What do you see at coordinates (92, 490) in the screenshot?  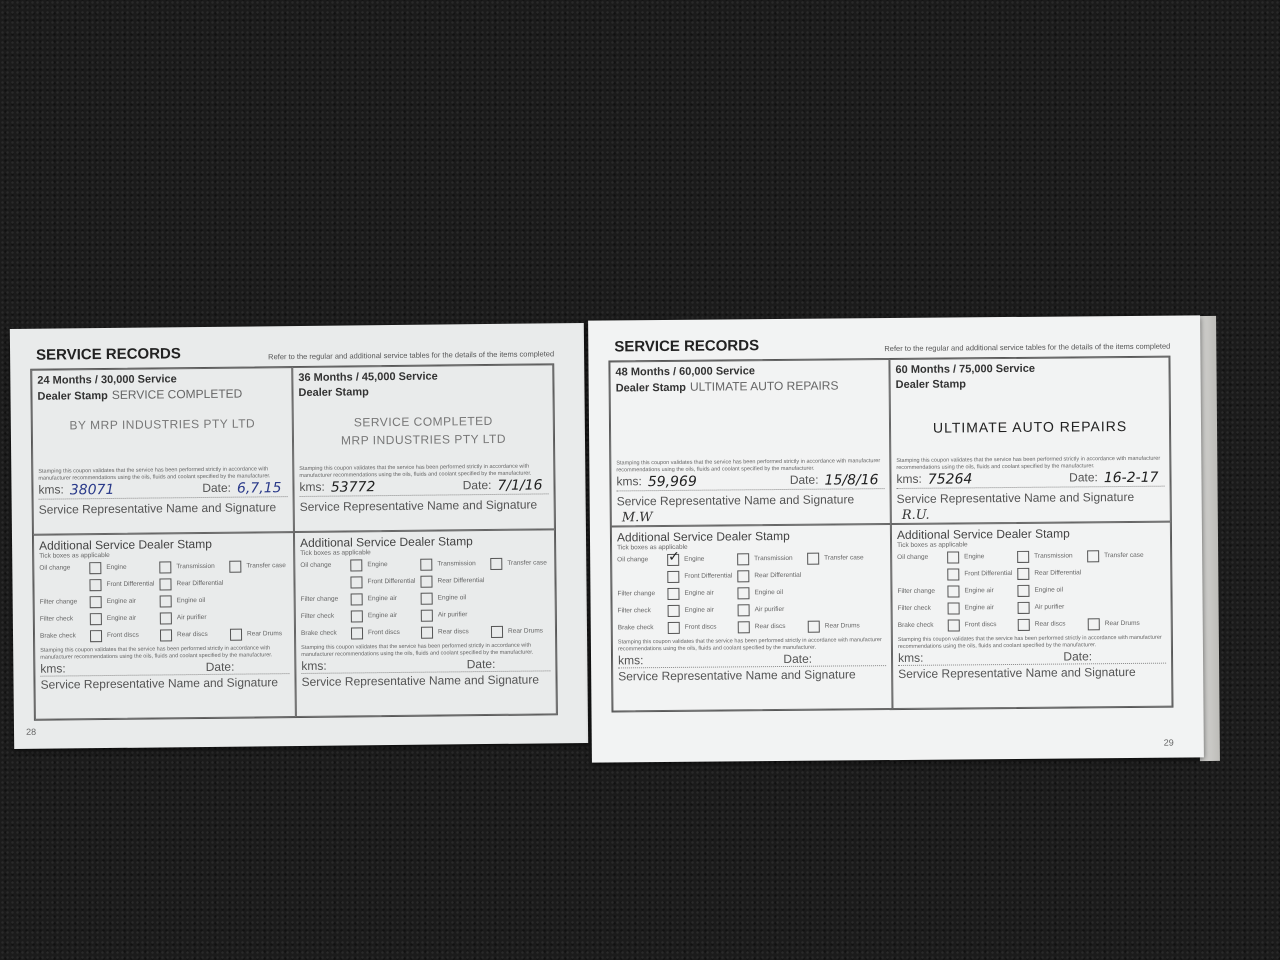 I see `kms-field: 38071` at bounding box center [92, 490].